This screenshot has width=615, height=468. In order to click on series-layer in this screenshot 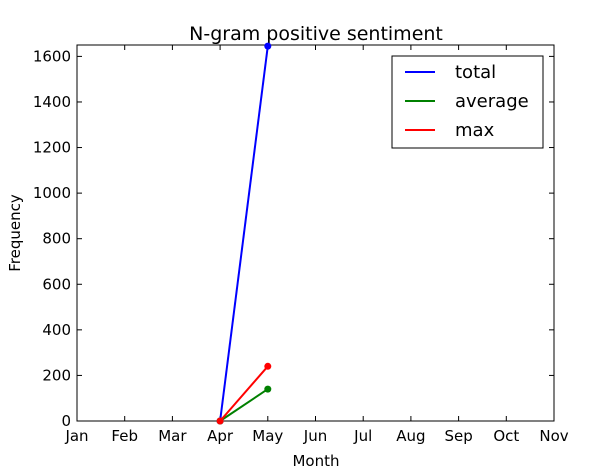, I will do `click(244, 233)`.